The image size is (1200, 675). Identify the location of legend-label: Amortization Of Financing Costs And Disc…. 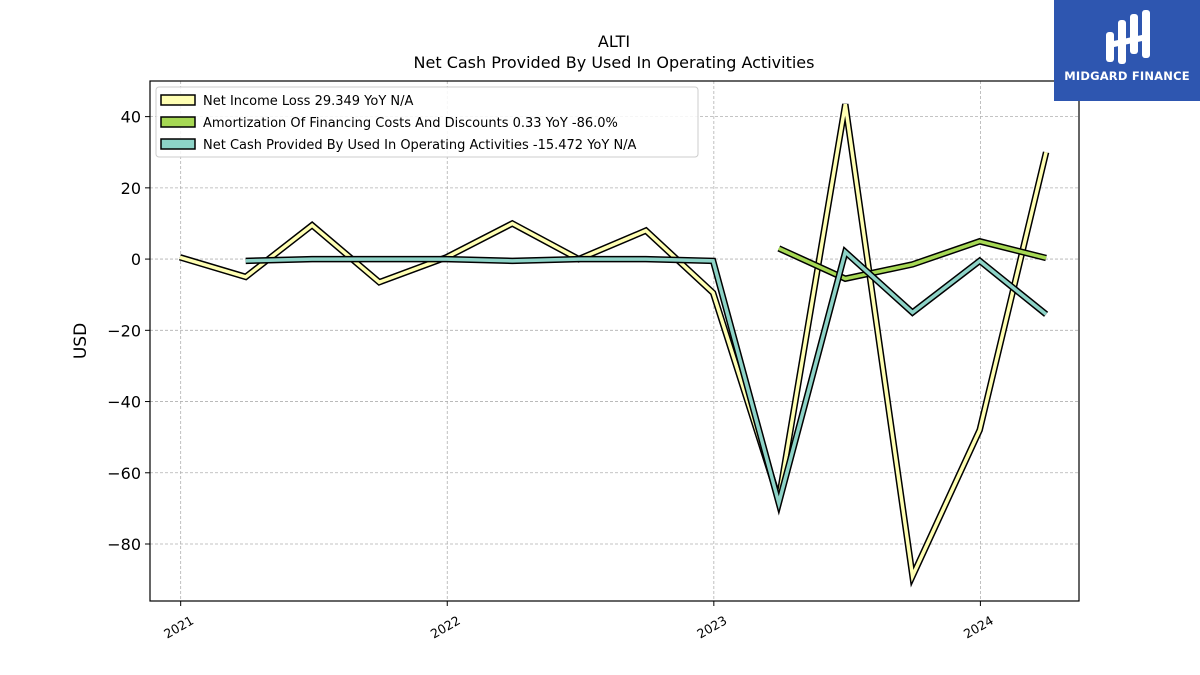
(410, 123).